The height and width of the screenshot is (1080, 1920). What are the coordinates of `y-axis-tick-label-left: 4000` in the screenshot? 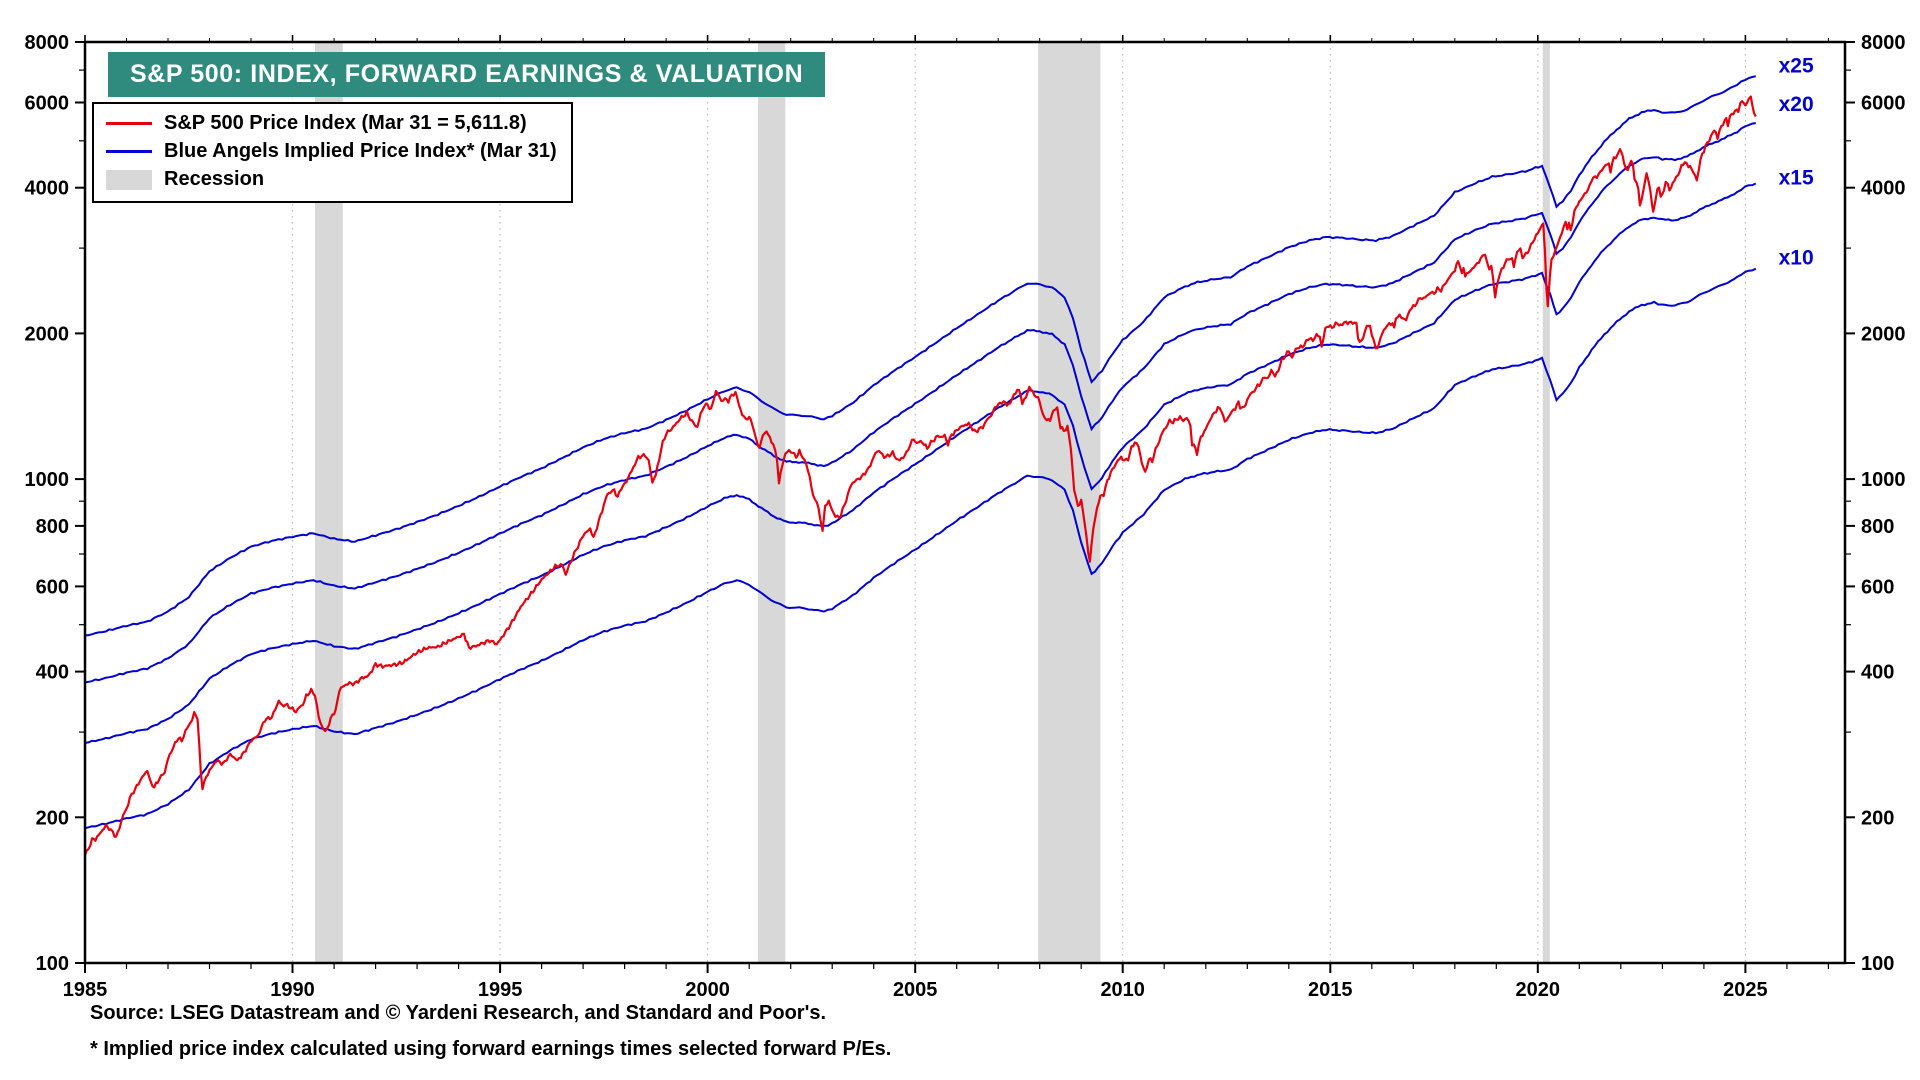 It's located at (47, 189).